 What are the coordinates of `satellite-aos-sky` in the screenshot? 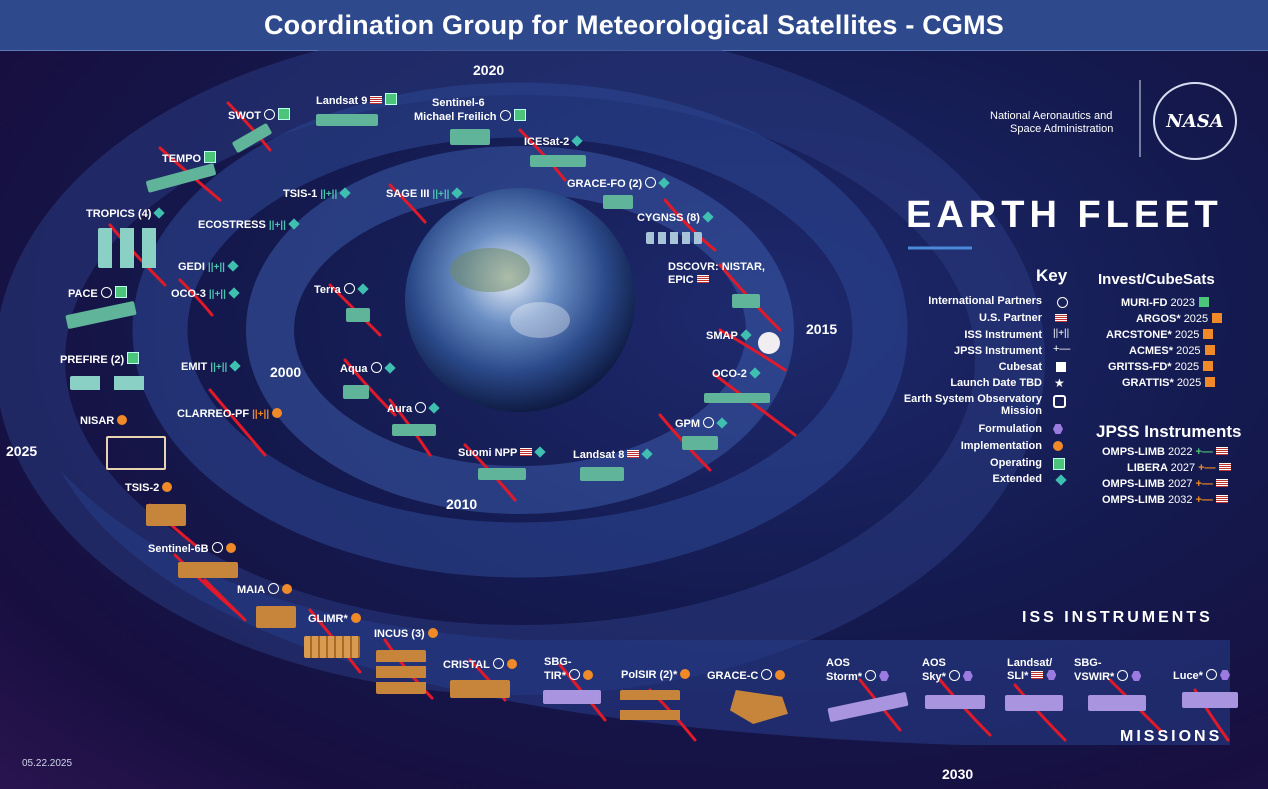 It's located at (955, 702).